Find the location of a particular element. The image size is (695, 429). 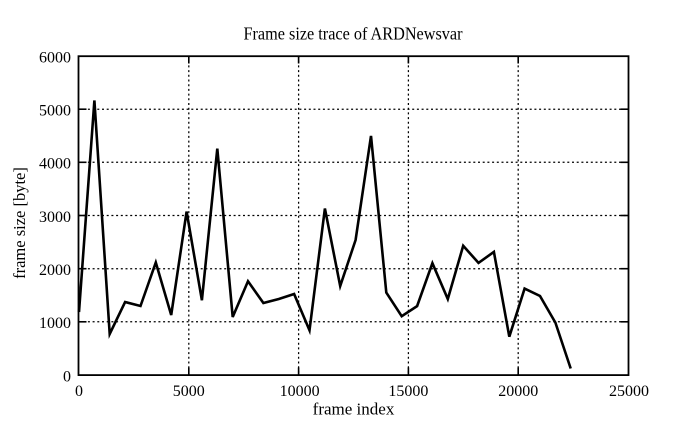

svg-text: 15000 is located at coordinates (408, 391).